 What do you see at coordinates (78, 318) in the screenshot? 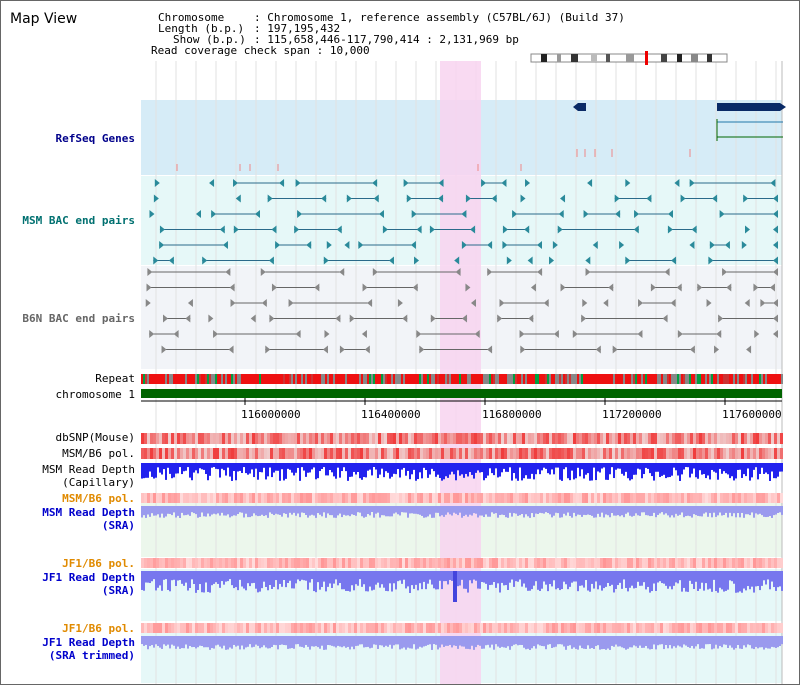
I see `track-label-b6n-bac: B6N BAC end pairs` at bounding box center [78, 318].